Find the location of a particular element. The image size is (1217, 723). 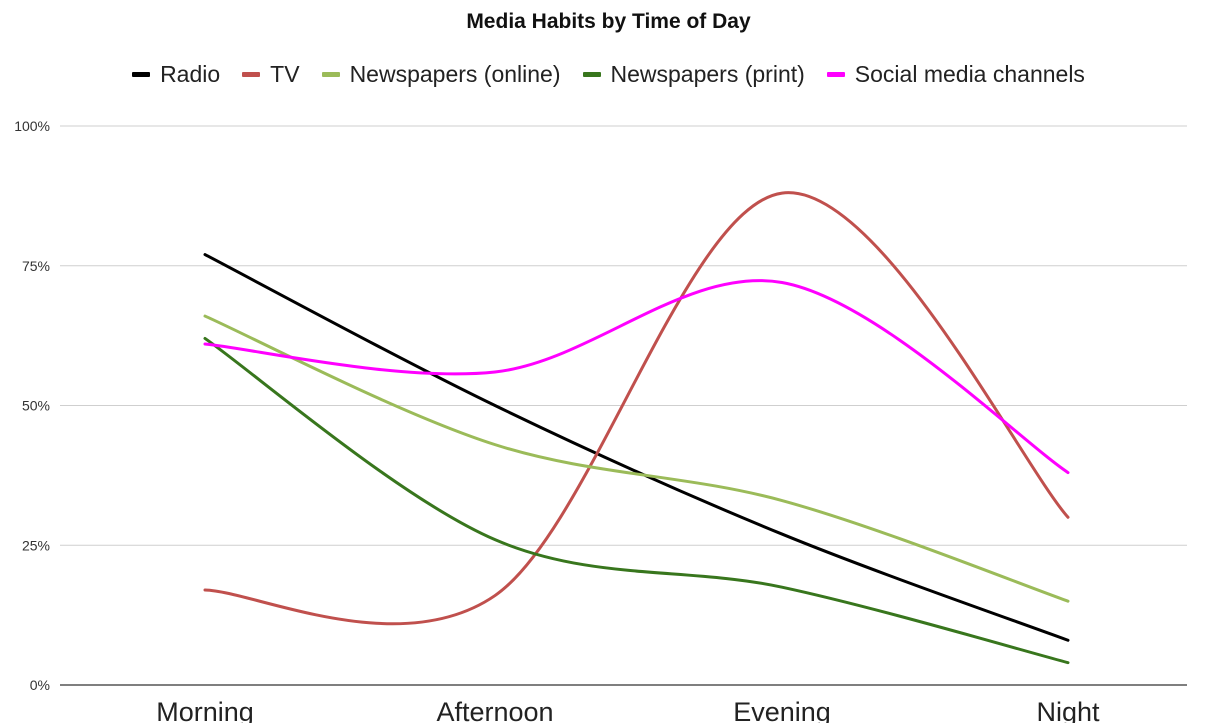

chart-title: Media Habits by Time of Day is located at coordinates (608, 21).